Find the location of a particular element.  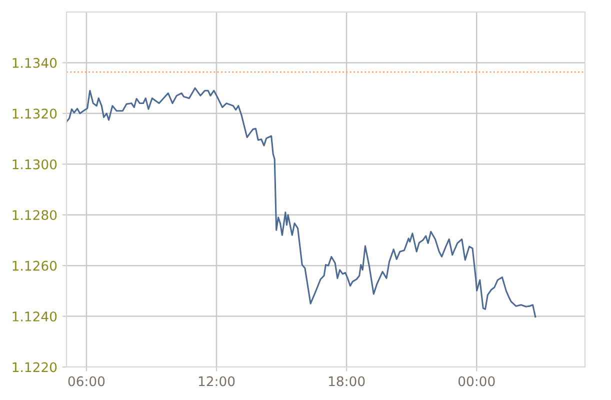

y-tick-label: 1.1320 is located at coordinates (34, 113).